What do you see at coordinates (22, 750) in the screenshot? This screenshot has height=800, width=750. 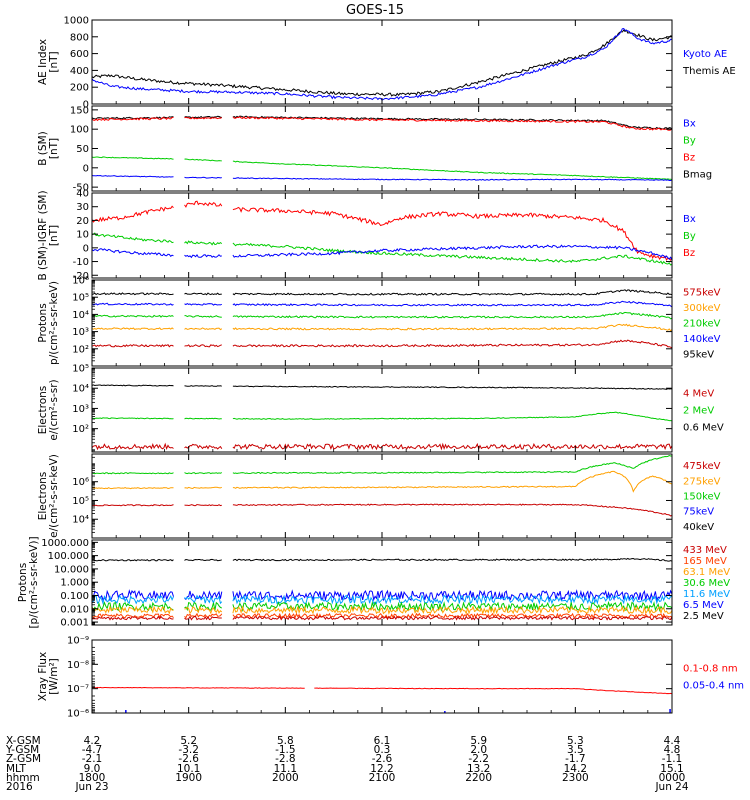 I see `ephemeris-row-label: Y-GSM` at bounding box center [22, 750].